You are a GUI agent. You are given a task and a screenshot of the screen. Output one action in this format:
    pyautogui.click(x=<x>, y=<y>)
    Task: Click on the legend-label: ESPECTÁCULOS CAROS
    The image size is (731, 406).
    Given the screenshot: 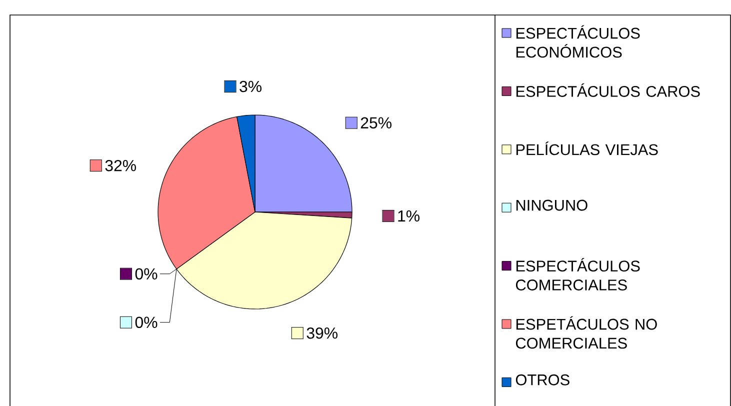 What is the action you would take?
    pyautogui.click(x=608, y=90)
    